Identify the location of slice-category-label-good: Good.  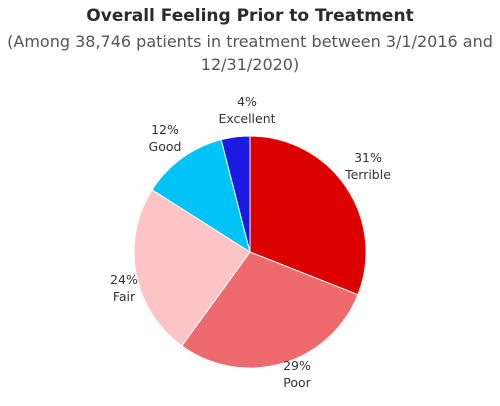
(165, 146).